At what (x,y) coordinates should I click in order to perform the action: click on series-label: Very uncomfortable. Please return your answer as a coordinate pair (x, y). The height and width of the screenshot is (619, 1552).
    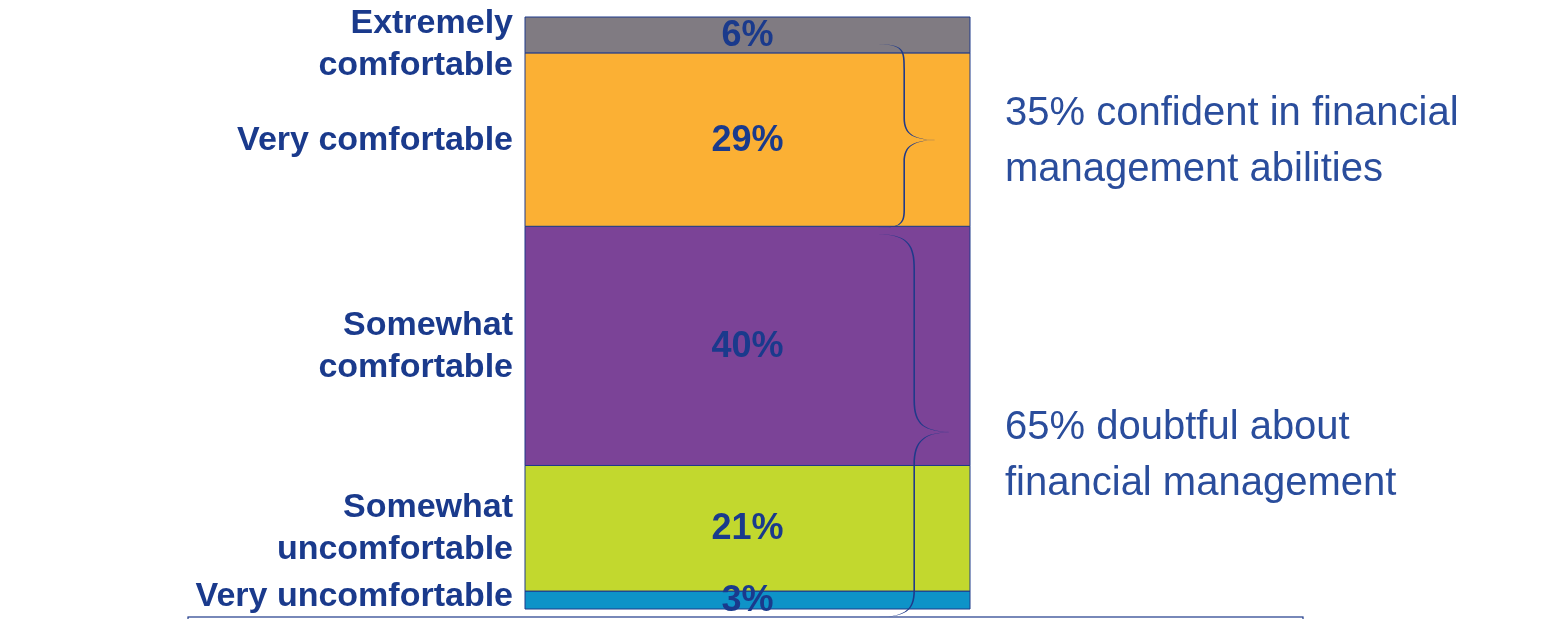
    Looking at the image, I should click on (354, 594).